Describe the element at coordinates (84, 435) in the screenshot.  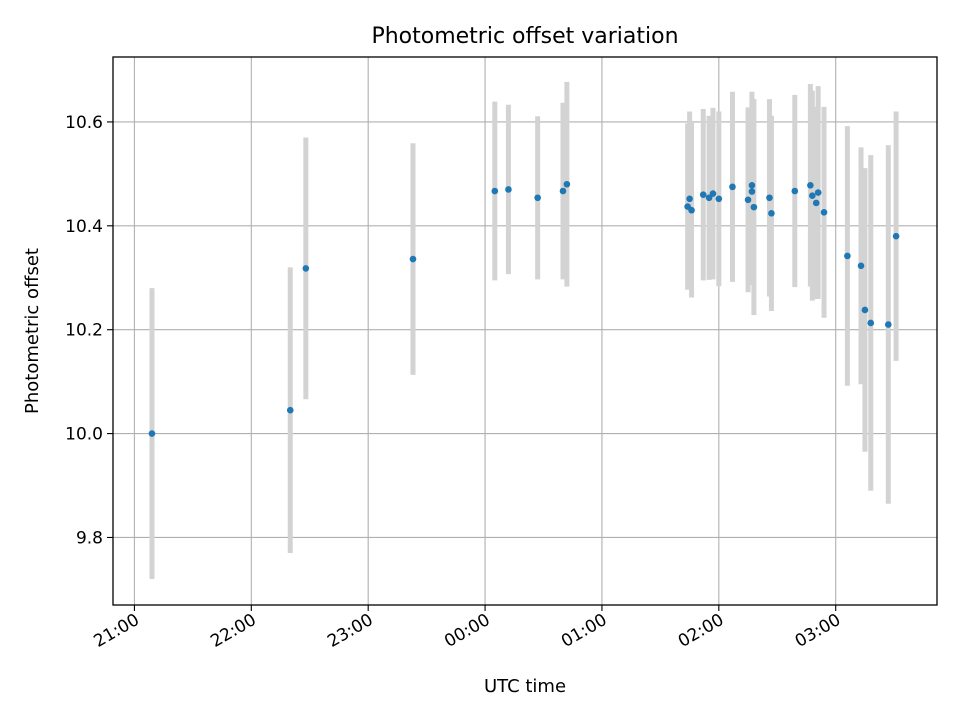
I see `y-tick-label: 10.0` at that location.